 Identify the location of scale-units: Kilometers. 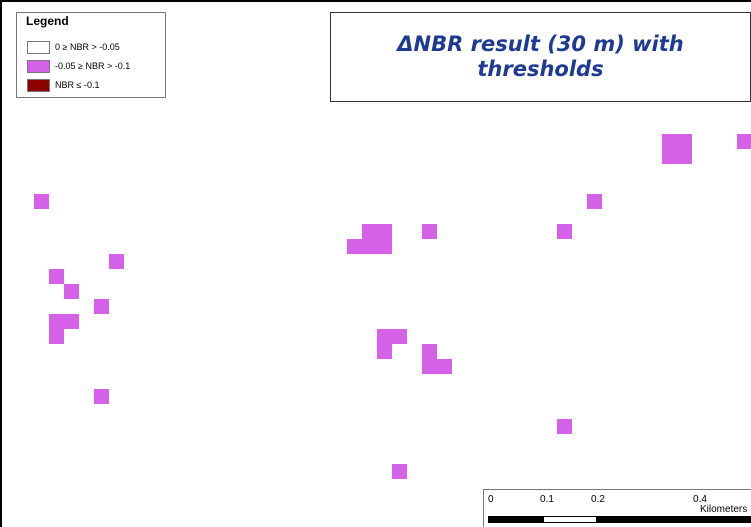
(724, 509).